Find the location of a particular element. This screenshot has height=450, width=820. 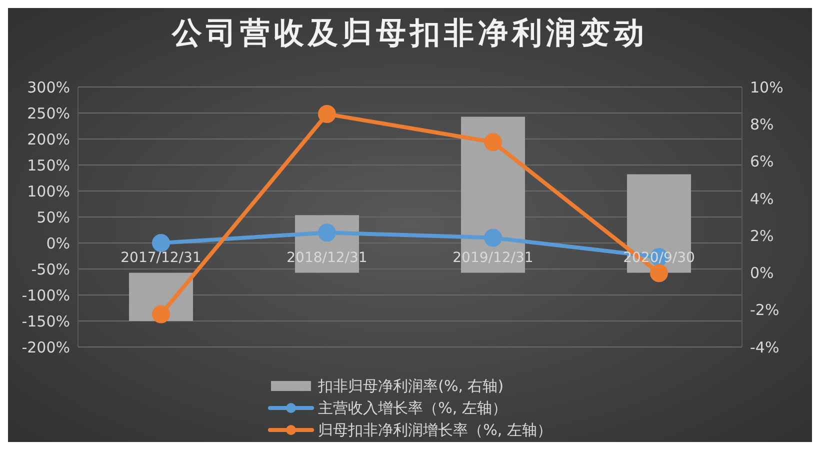

y2-tick-label: 6% is located at coordinates (762, 161).